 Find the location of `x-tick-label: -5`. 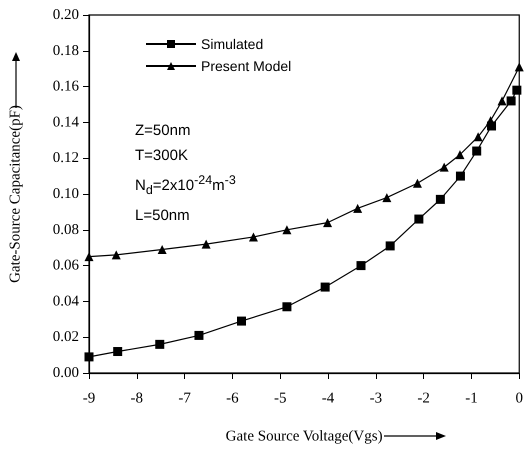

x-tick-label: -5 is located at coordinates (280, 398).